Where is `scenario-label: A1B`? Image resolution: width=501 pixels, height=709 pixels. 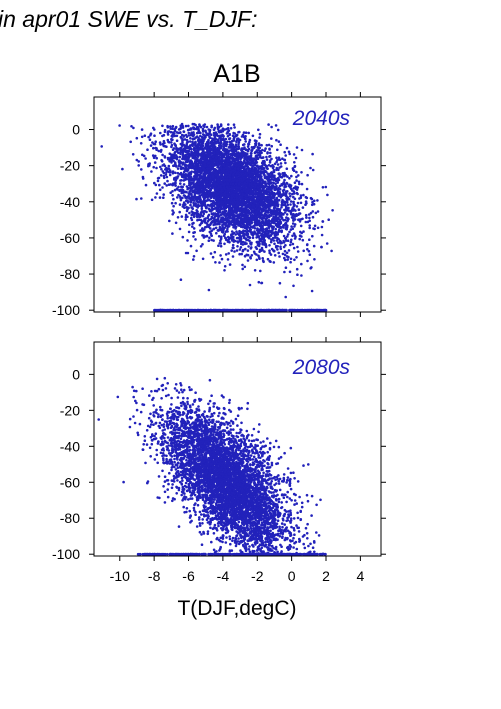 scenario-label: A1B is located at coordinates (236, 74).